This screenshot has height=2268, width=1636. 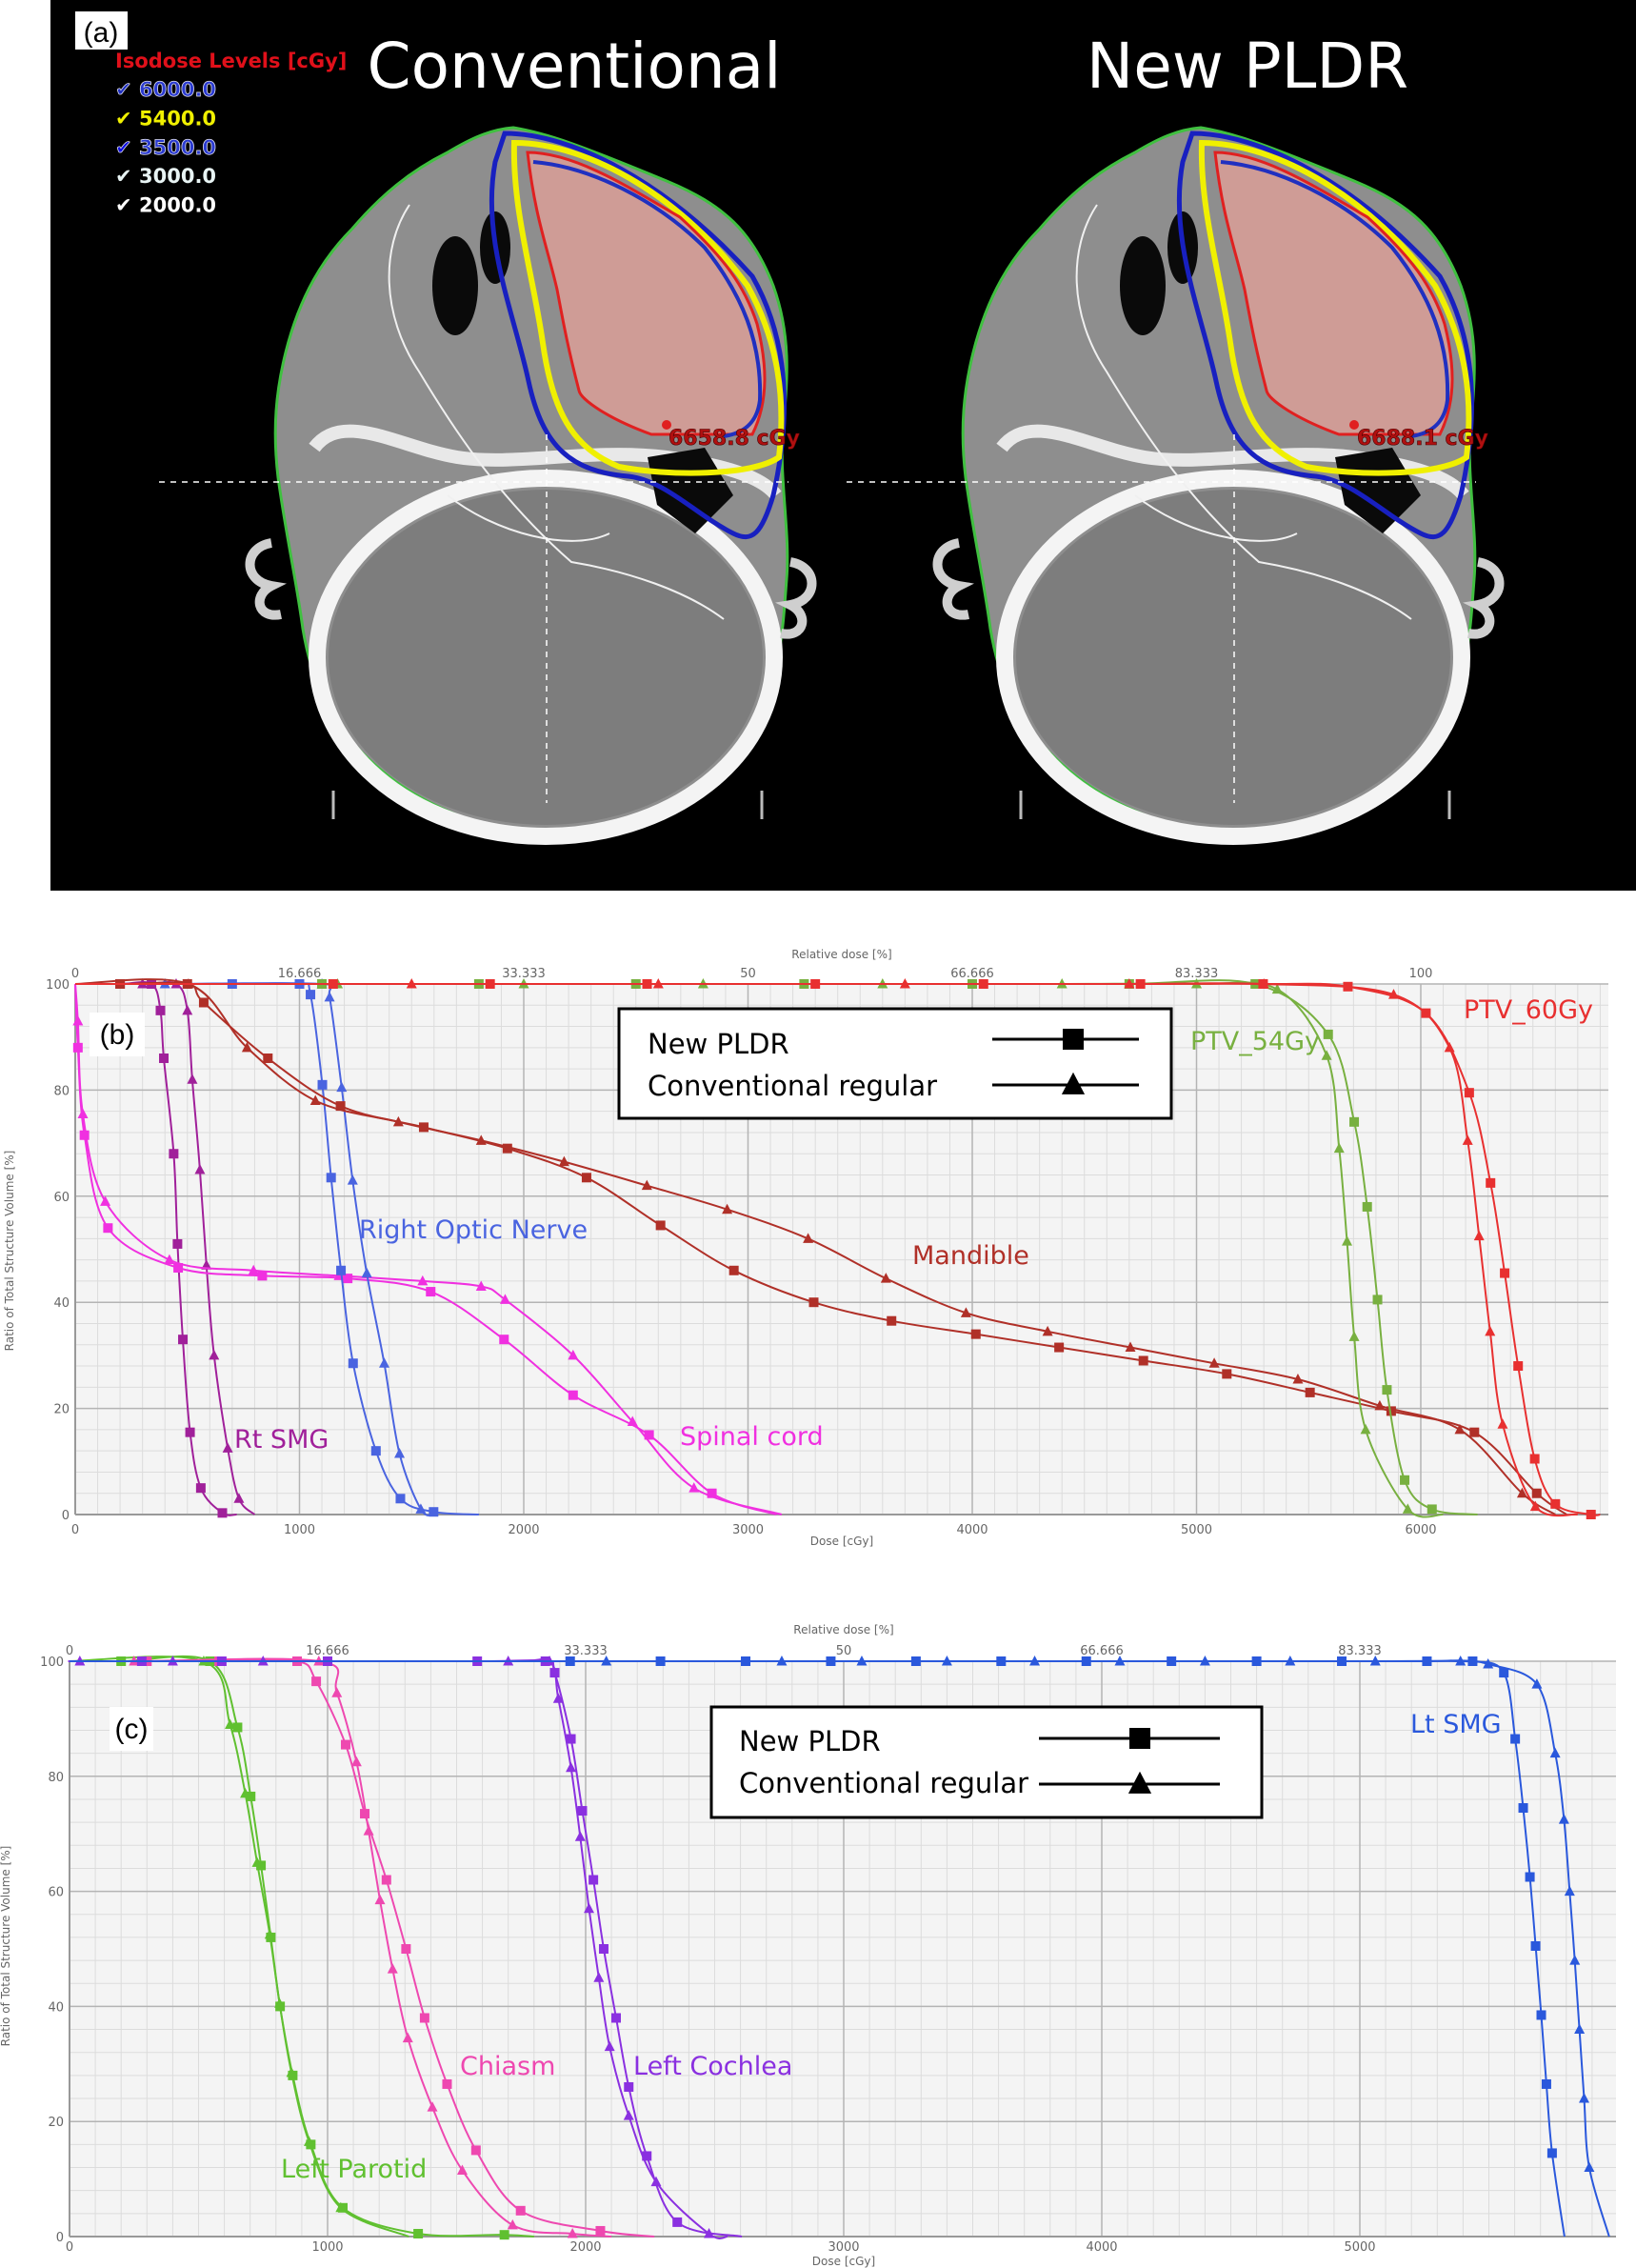 What do you see at coordinates (1456, 1725) in the screenshot?
I see `curve-label: Lt SMG` at bounding box center [1456, 1725].